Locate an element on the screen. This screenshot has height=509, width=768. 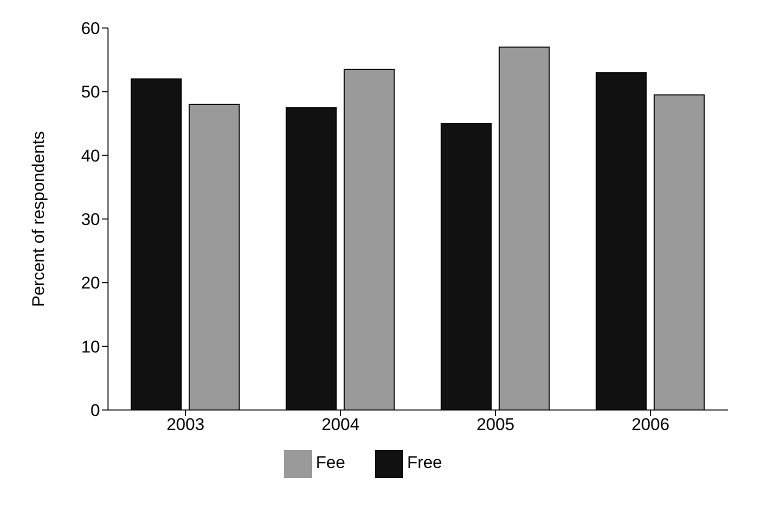
y-tick-label: 50 is located at coordinates (90, 92).